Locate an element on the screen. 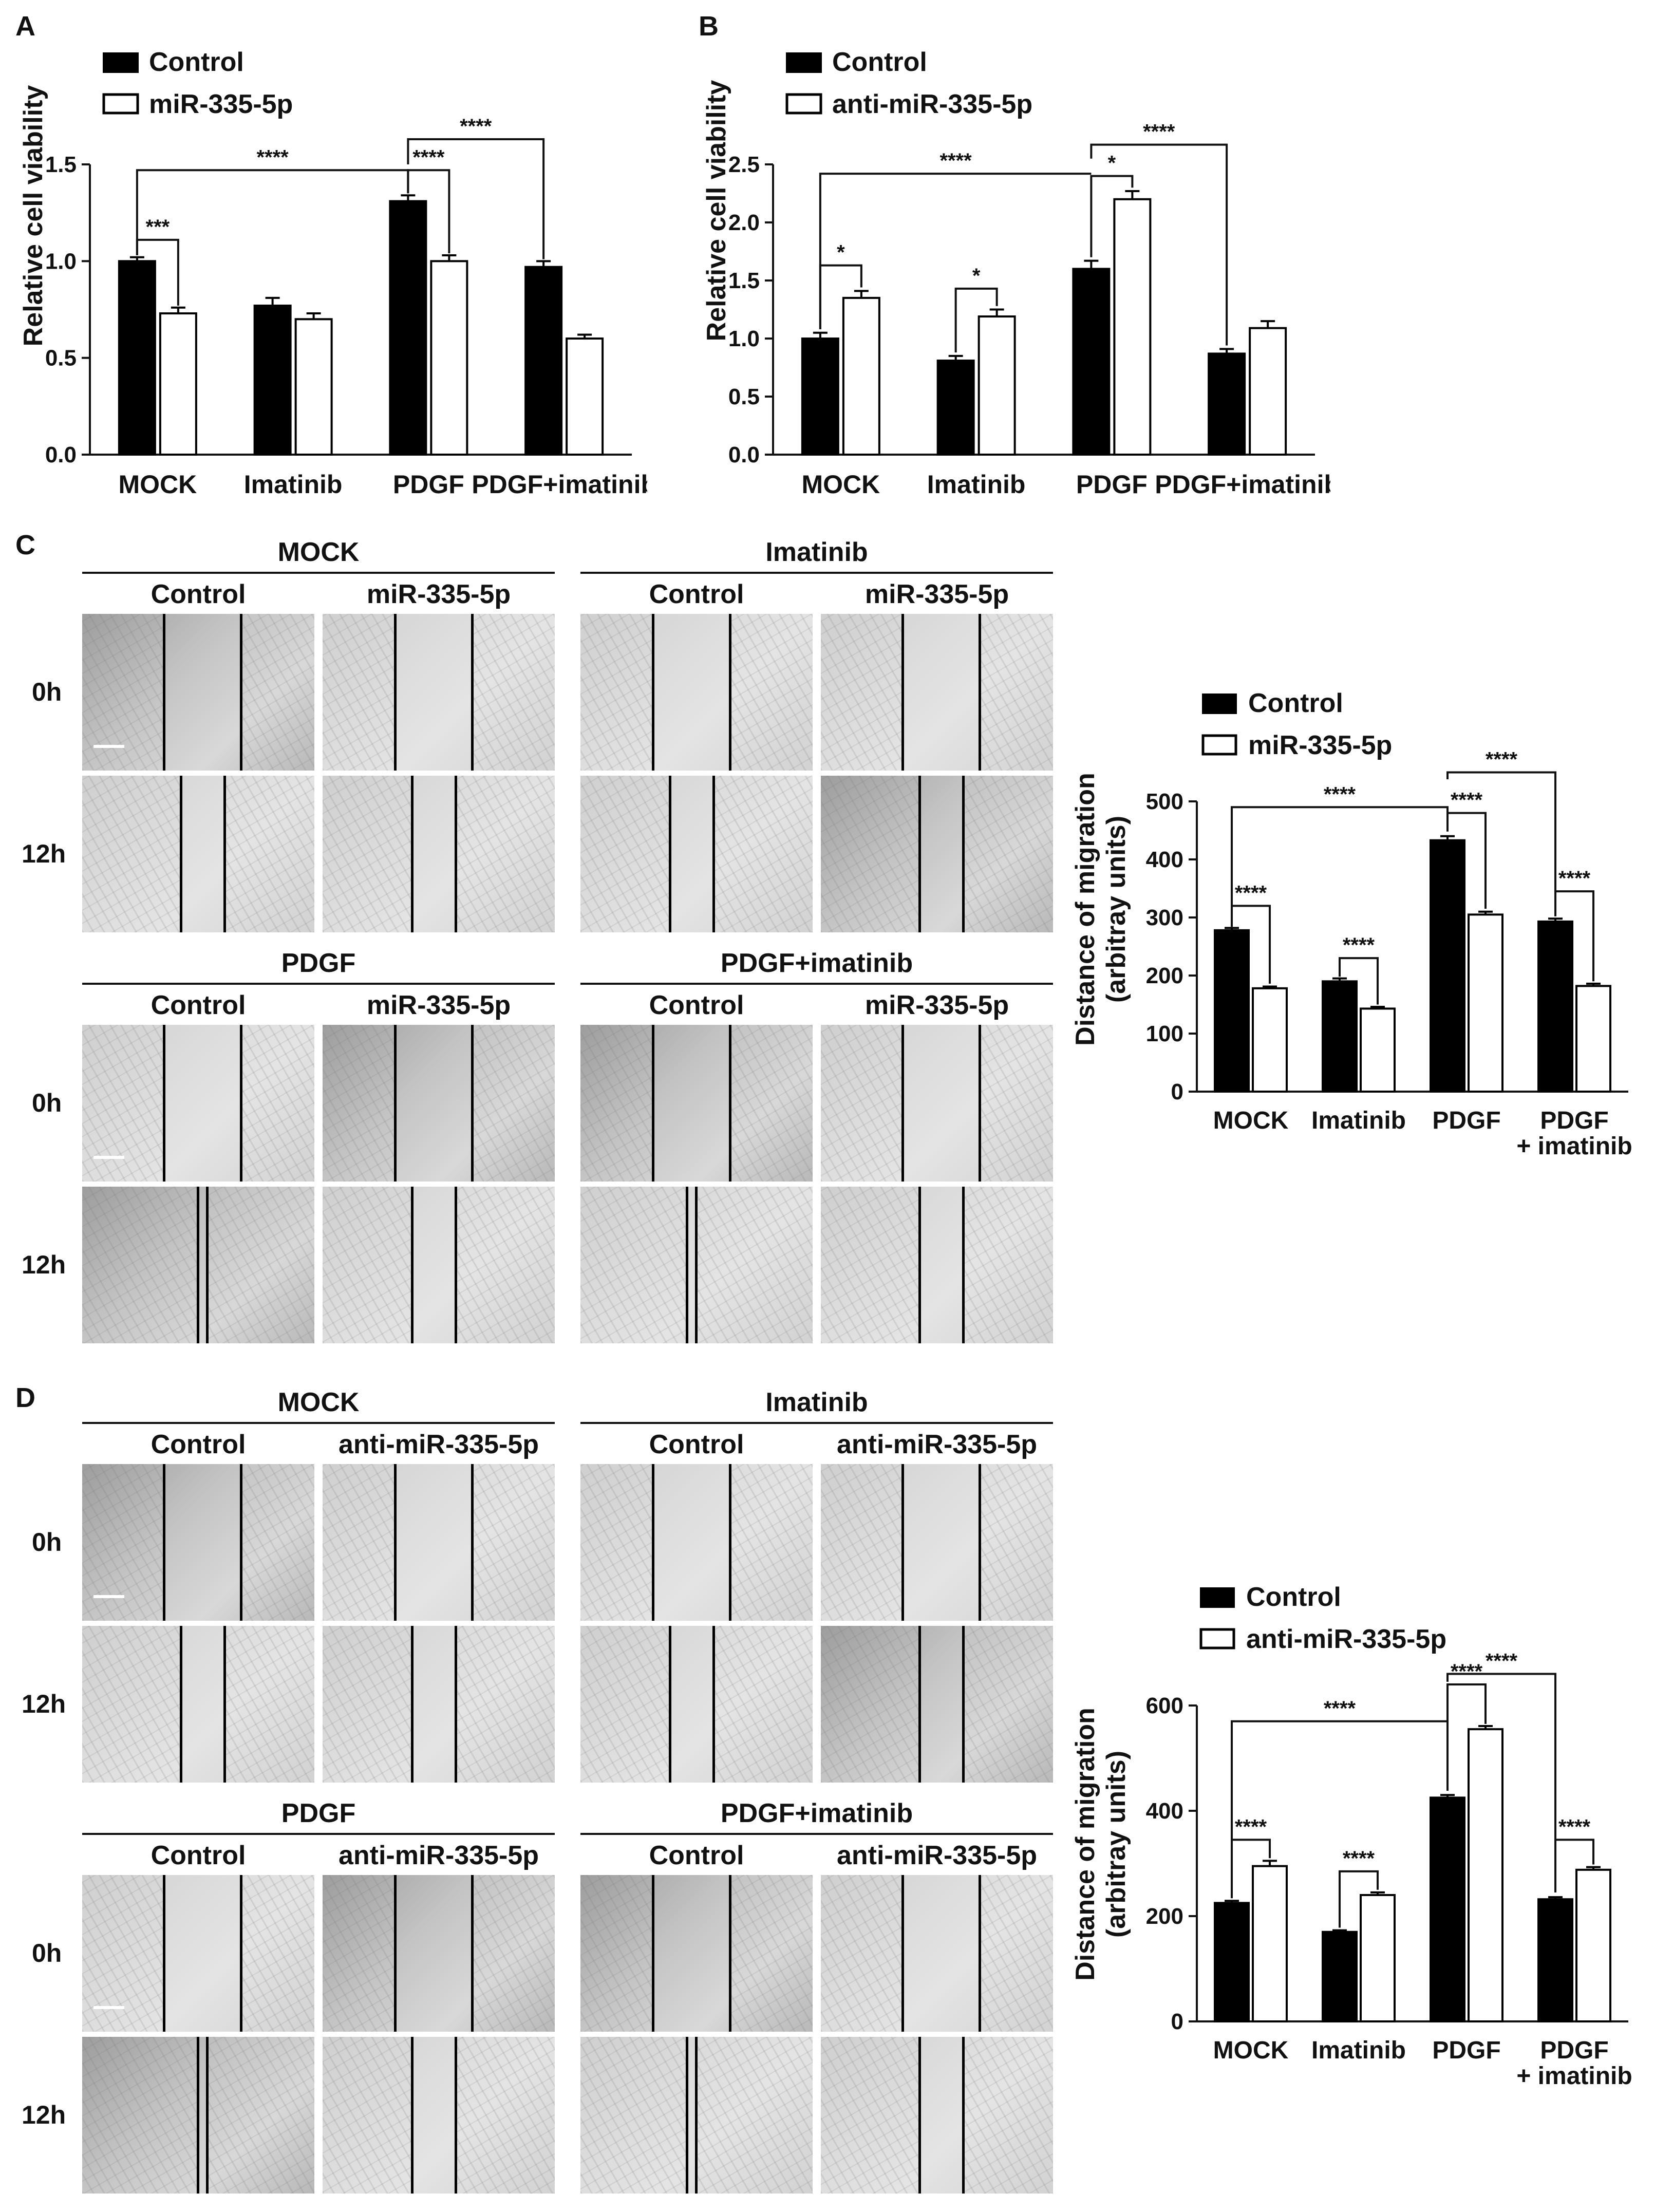 The image size is (1654, 2212). chart-d-ylabel: Distance of migration is located at coordinates (1085, 1844).